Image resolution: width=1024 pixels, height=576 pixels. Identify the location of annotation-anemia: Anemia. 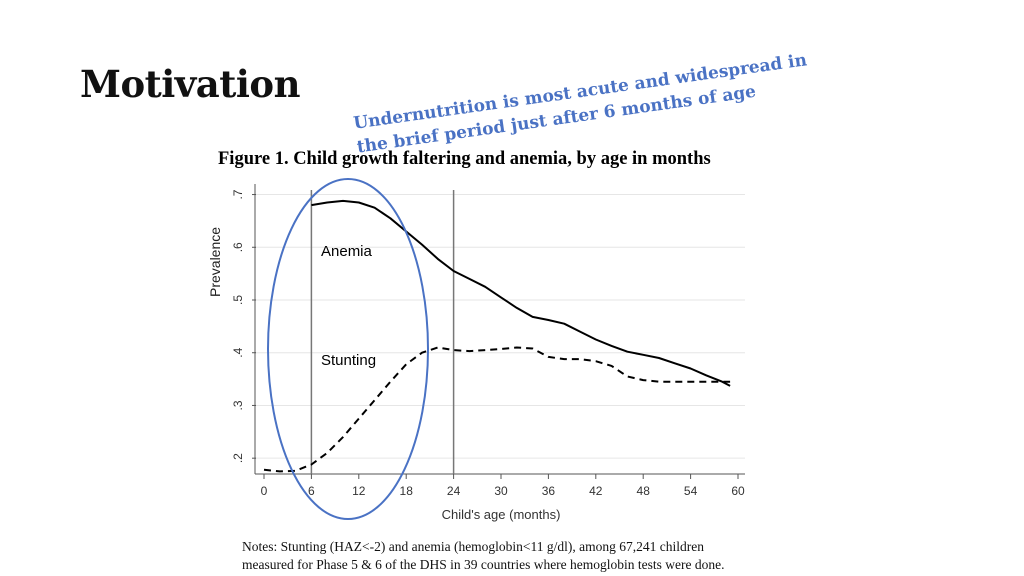
(347, 251).